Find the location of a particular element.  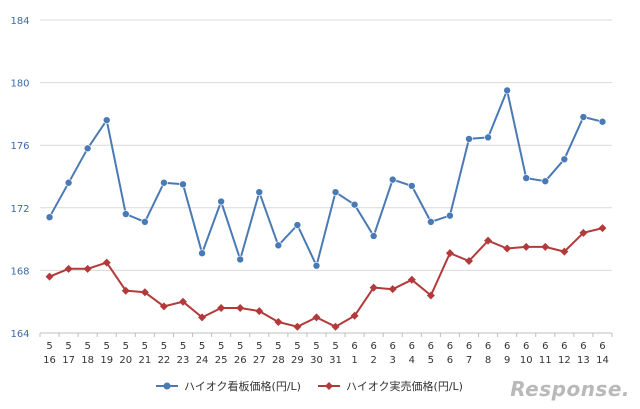

x-day-label: 19 is located at coordinates (106, 360).